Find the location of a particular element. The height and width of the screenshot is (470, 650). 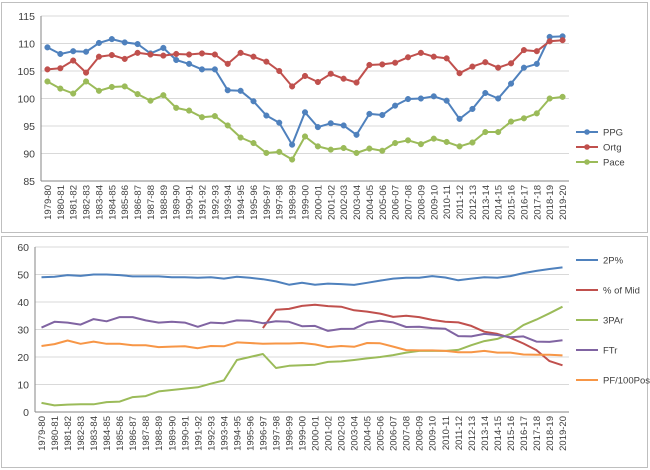

top-y-tick-label: 105 is located at coordinates (26, 72).